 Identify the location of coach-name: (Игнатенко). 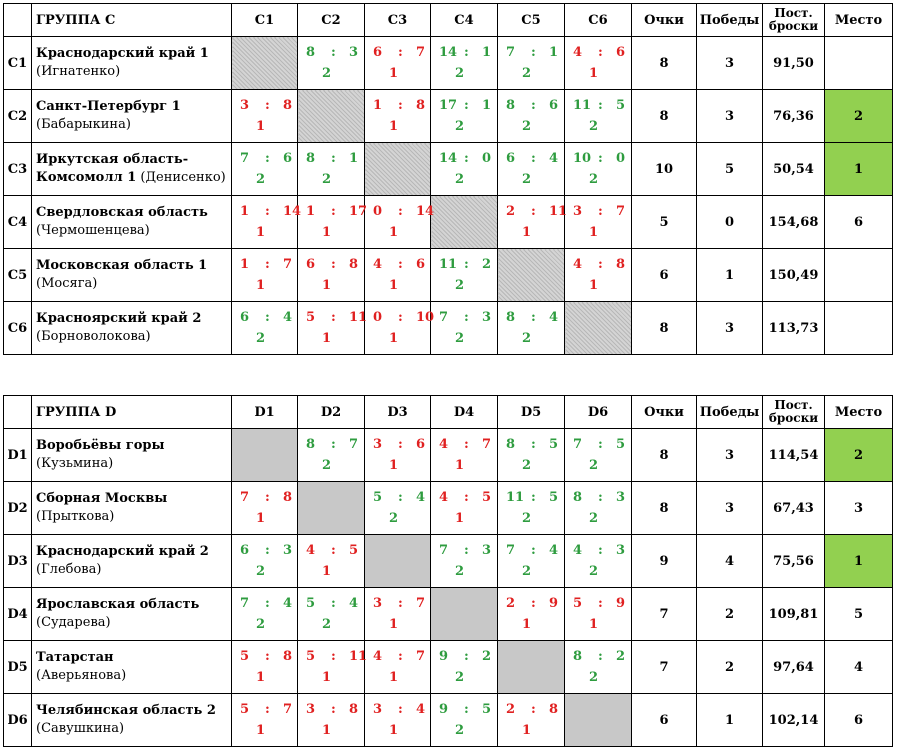
(78, 71).